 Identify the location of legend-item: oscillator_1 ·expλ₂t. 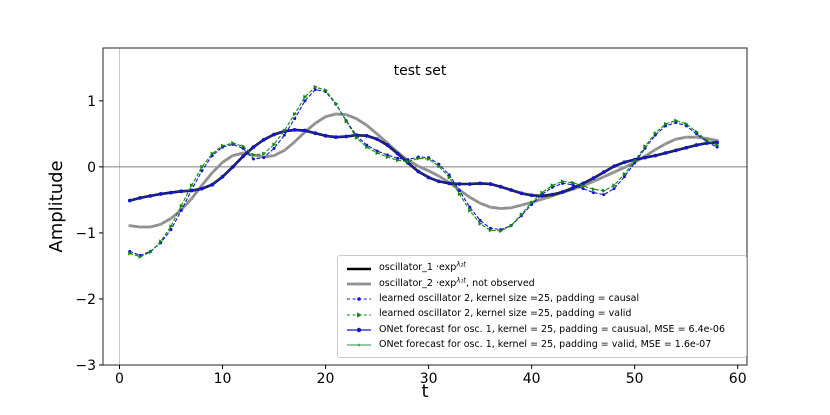
(542, 268).